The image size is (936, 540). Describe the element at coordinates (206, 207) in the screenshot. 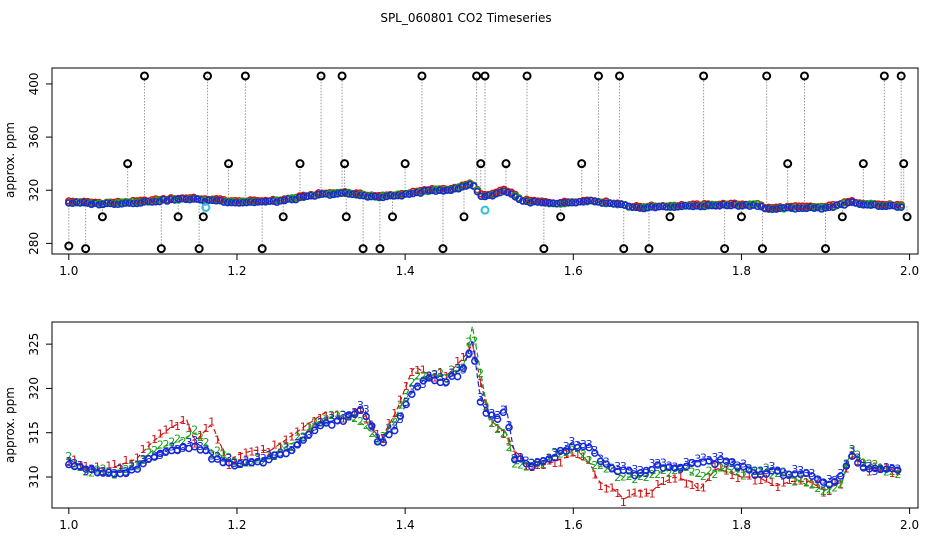

I see `top-cyan-point` at that location.